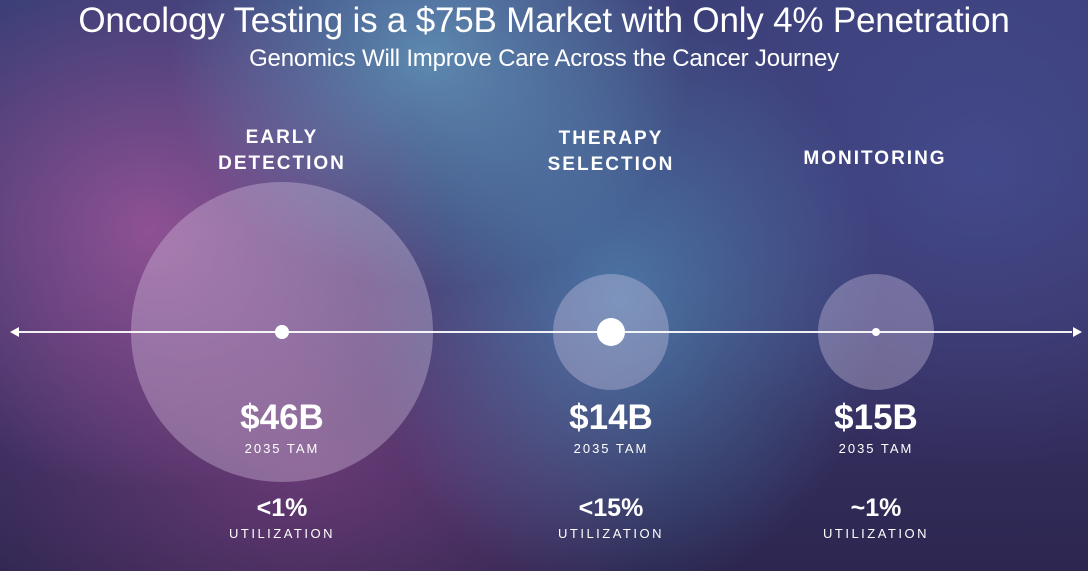 The width and height of the screenshot is (1088, 571). What do you see at coordinates (876, 533) in the screenshot?
I see `utilization-label-monitoring: UTILIZATION` at bounding box center [876, 533].